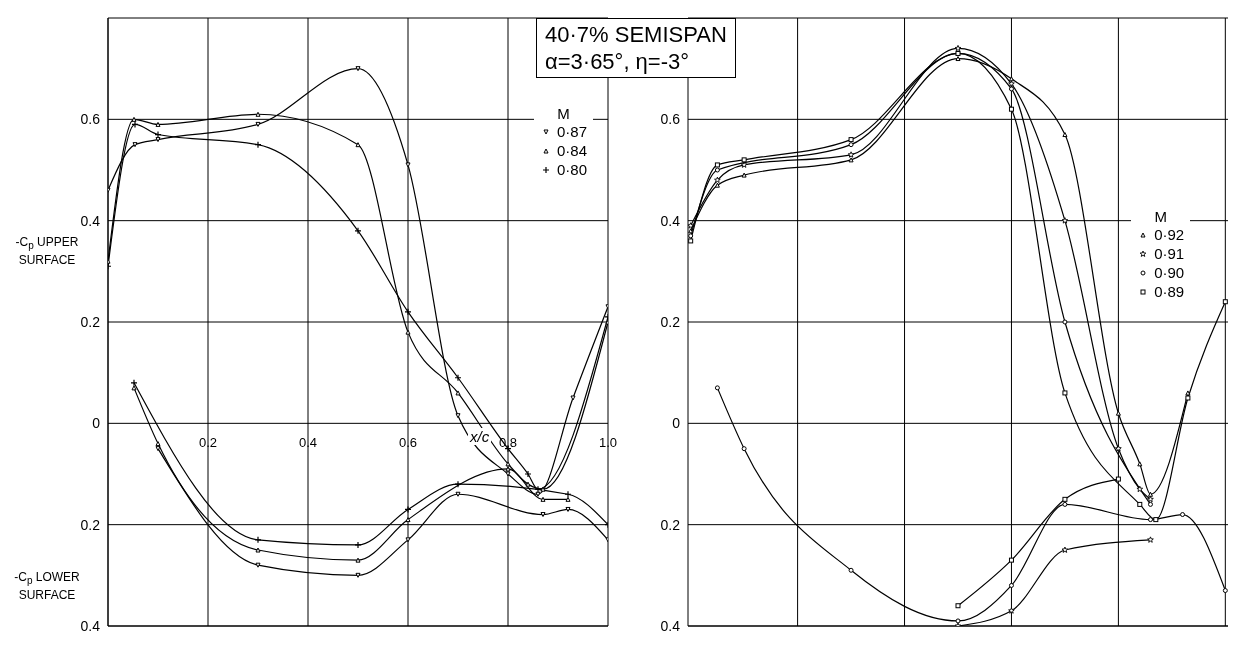 This screenshot has height=648, width=1256. I want to click on text: α=3·65°, η=-3°, so click(618, 61).